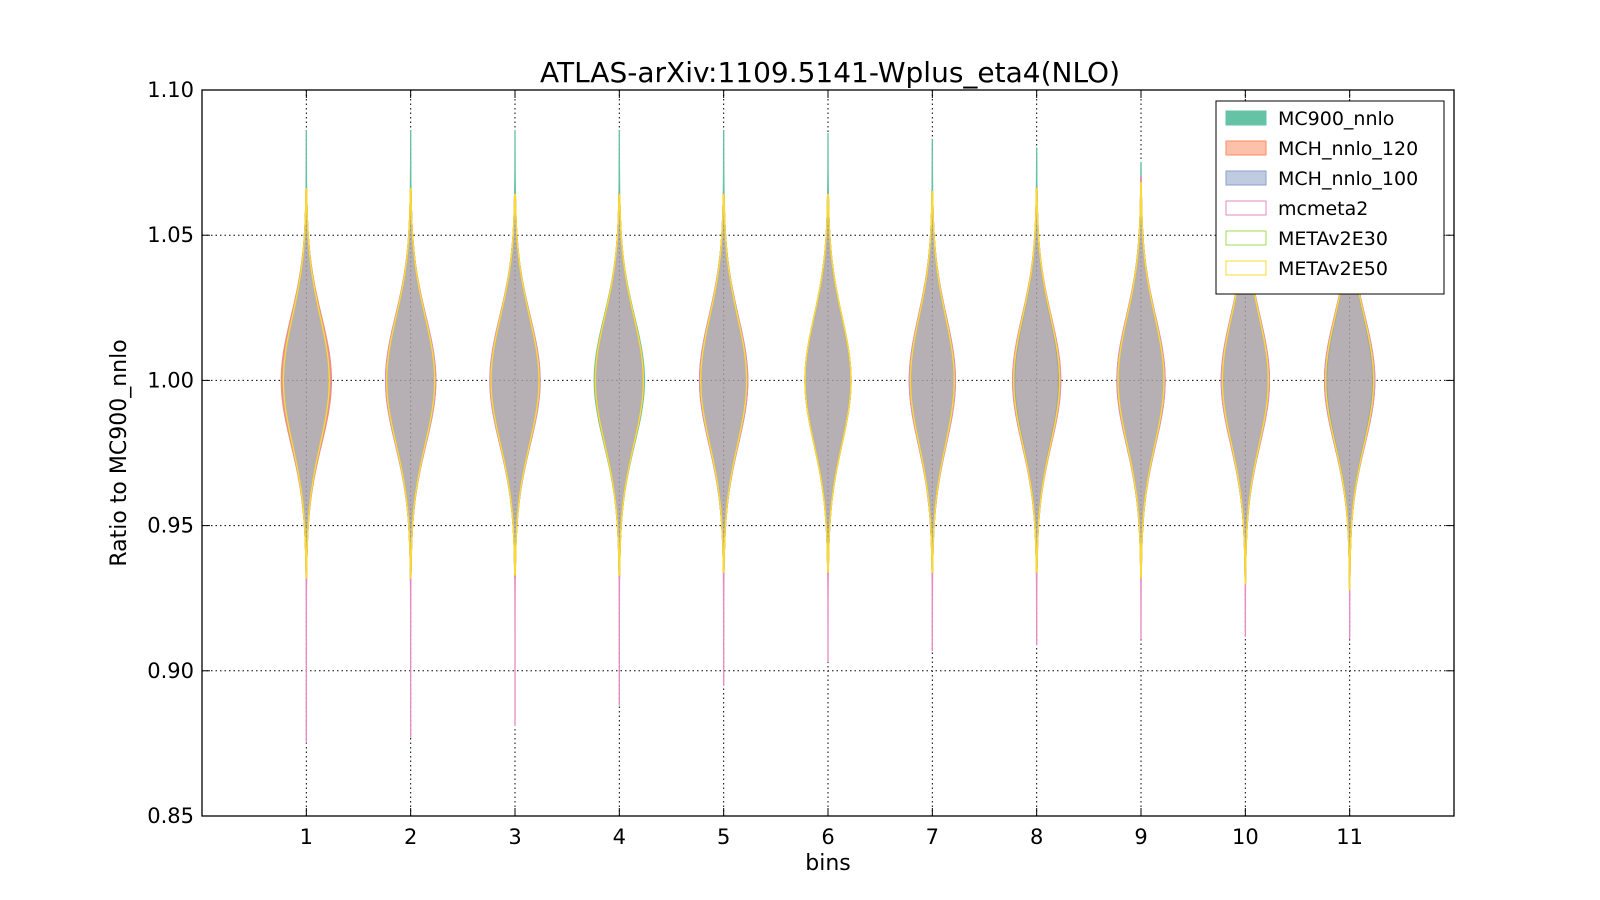 Image resolution: width=1600 pixels, height=900 pixels. What do you see at coordinates (1036, 837) in the screenshot?
I see `x-tick-label: 8` at bounding box center [1036, 837].